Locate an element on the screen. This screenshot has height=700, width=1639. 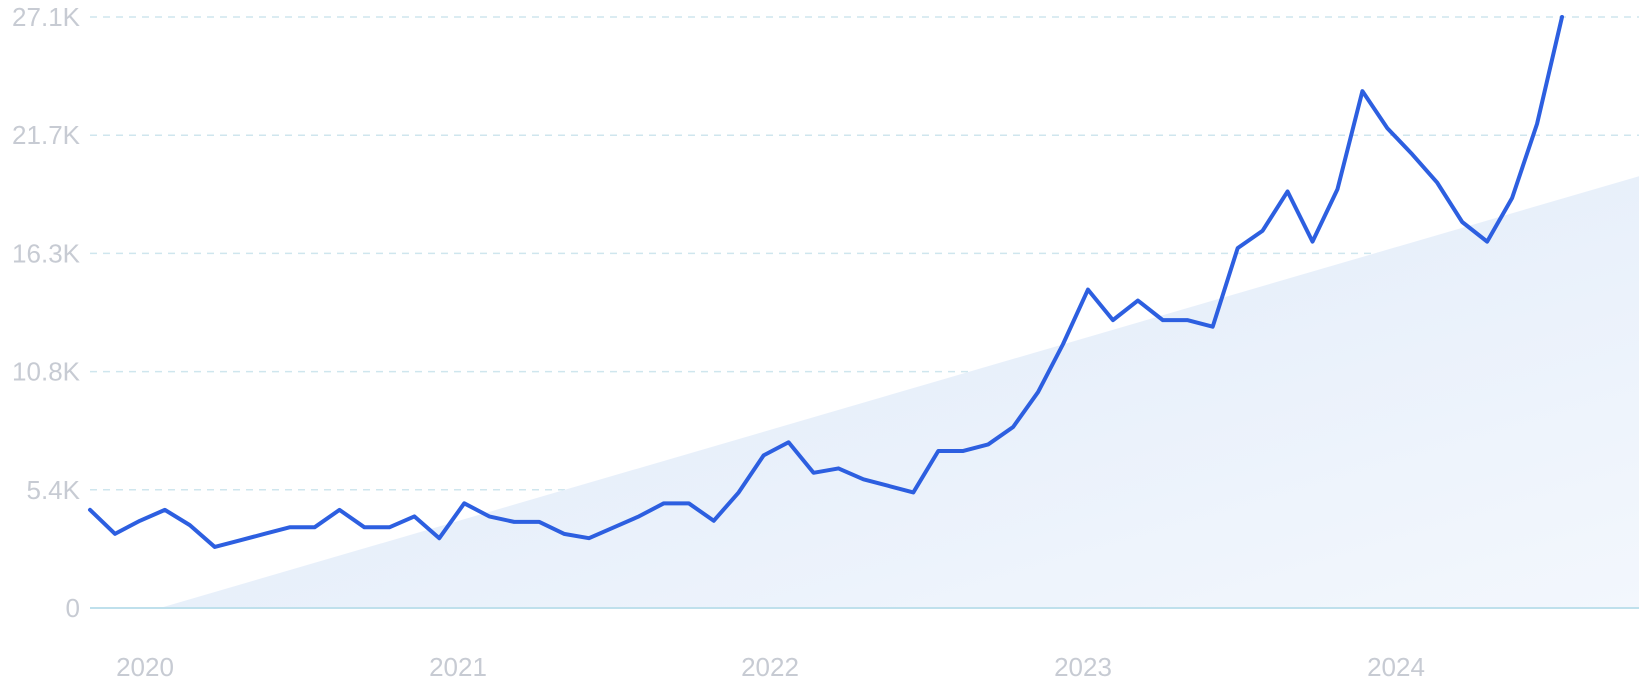
y-tick-label: 27.1K is located at coordinates (46, 17).